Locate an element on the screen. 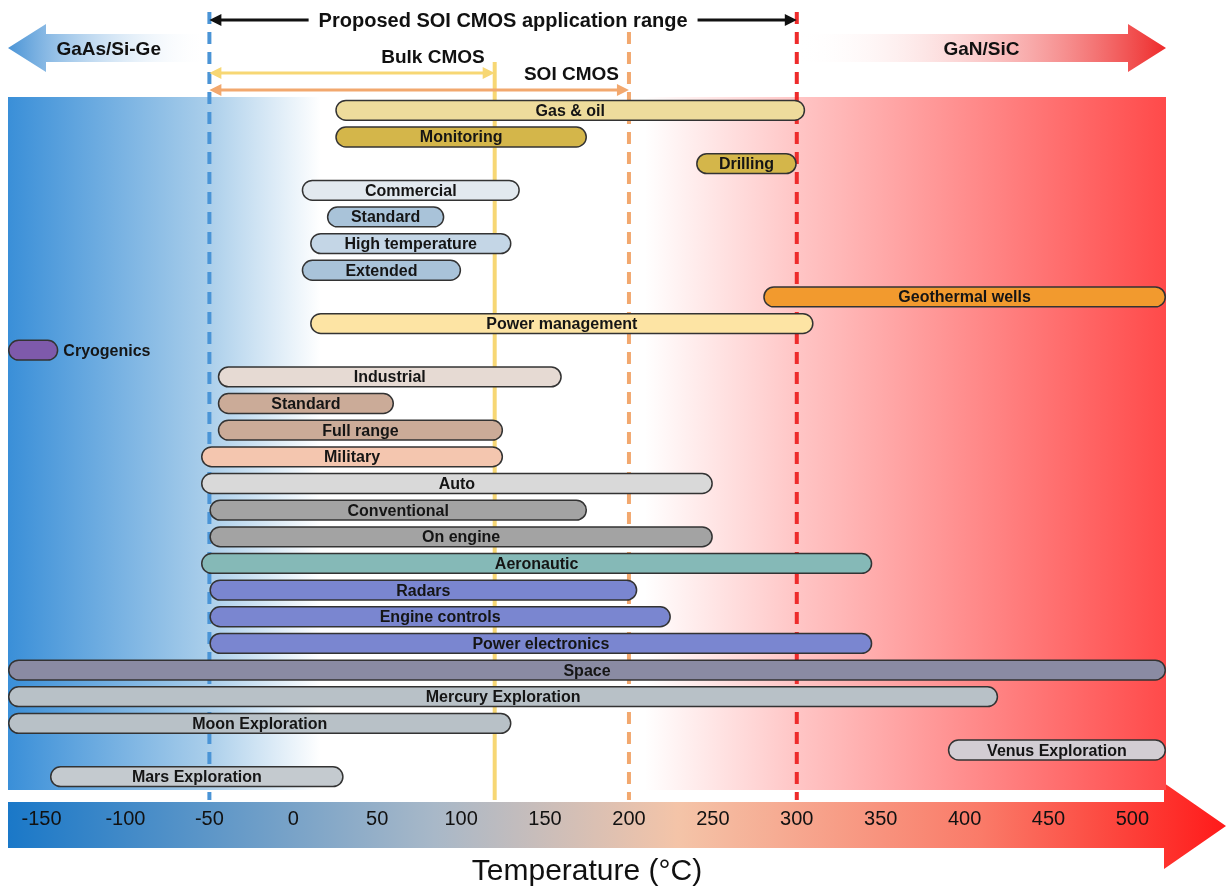 Image resolution: width=1226 pixels, height=889 pixels. data-label: Moon Exploration is located at coordinates (260, 723).